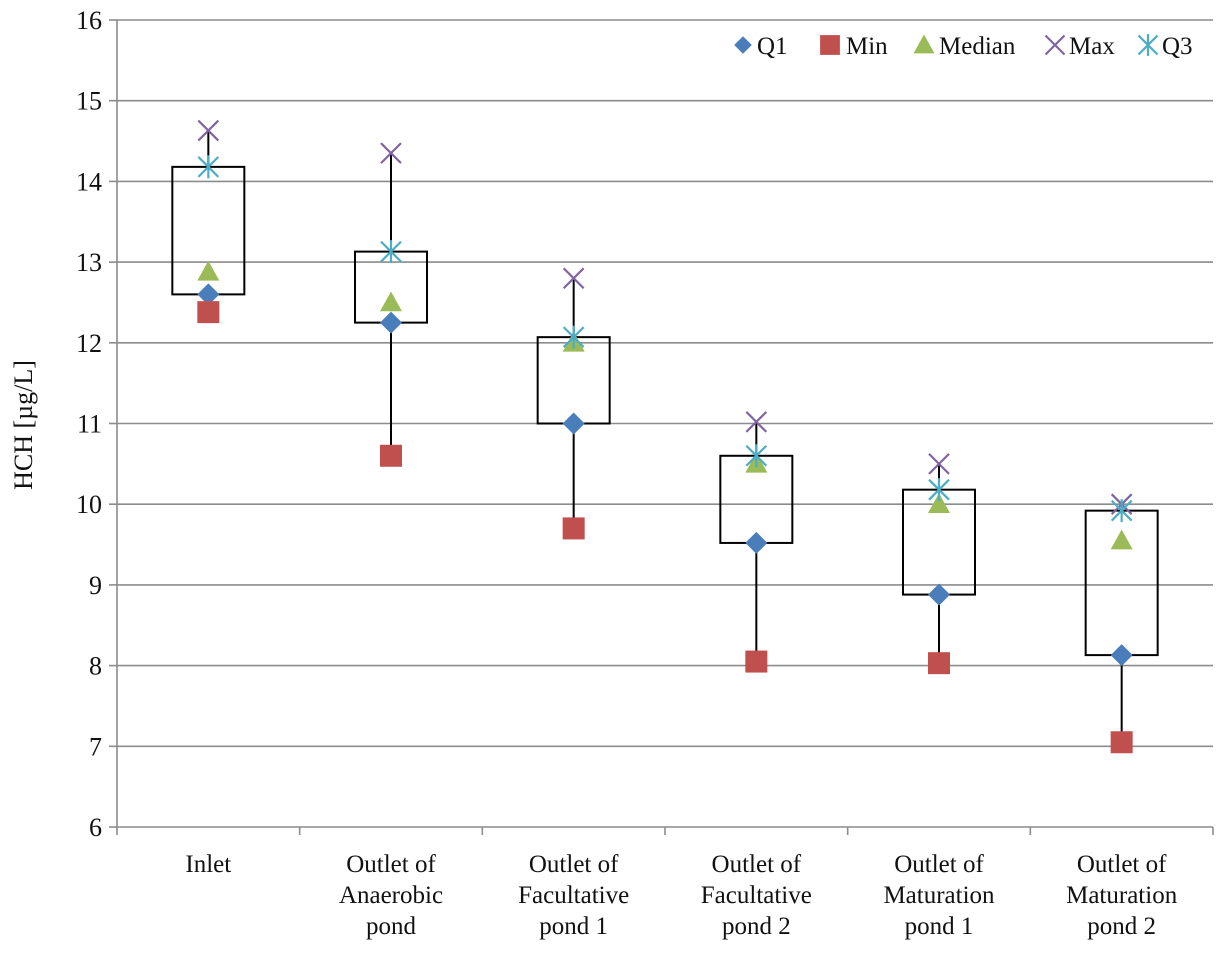 The width and height of the screenshot is (1226, 961). What do you see at coordinates (95, 746) in the screenshot?
I see `y-tick-label: 7` at bounding box center [95, 746].